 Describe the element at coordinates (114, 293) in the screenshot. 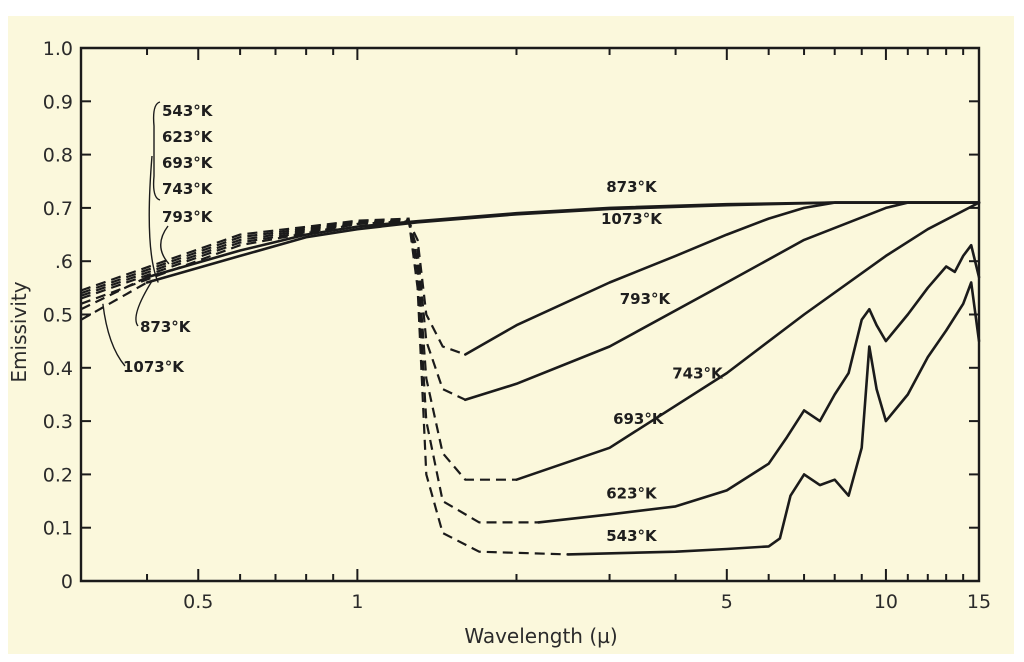

I see `curve-k873-dashed` at that location.